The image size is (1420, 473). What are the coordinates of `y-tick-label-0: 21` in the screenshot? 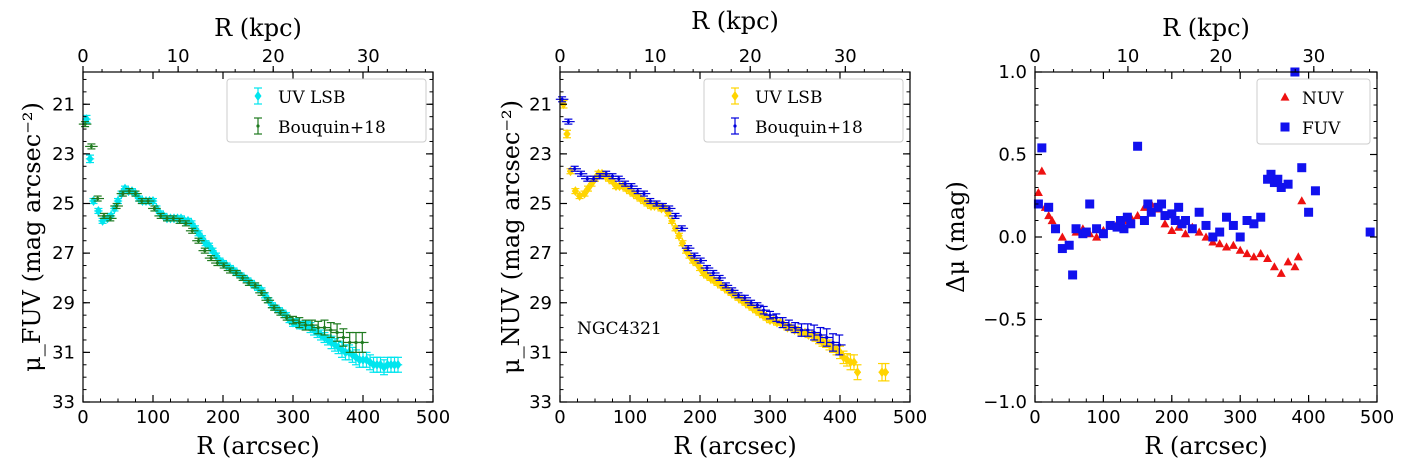 It's located at (63, 104).